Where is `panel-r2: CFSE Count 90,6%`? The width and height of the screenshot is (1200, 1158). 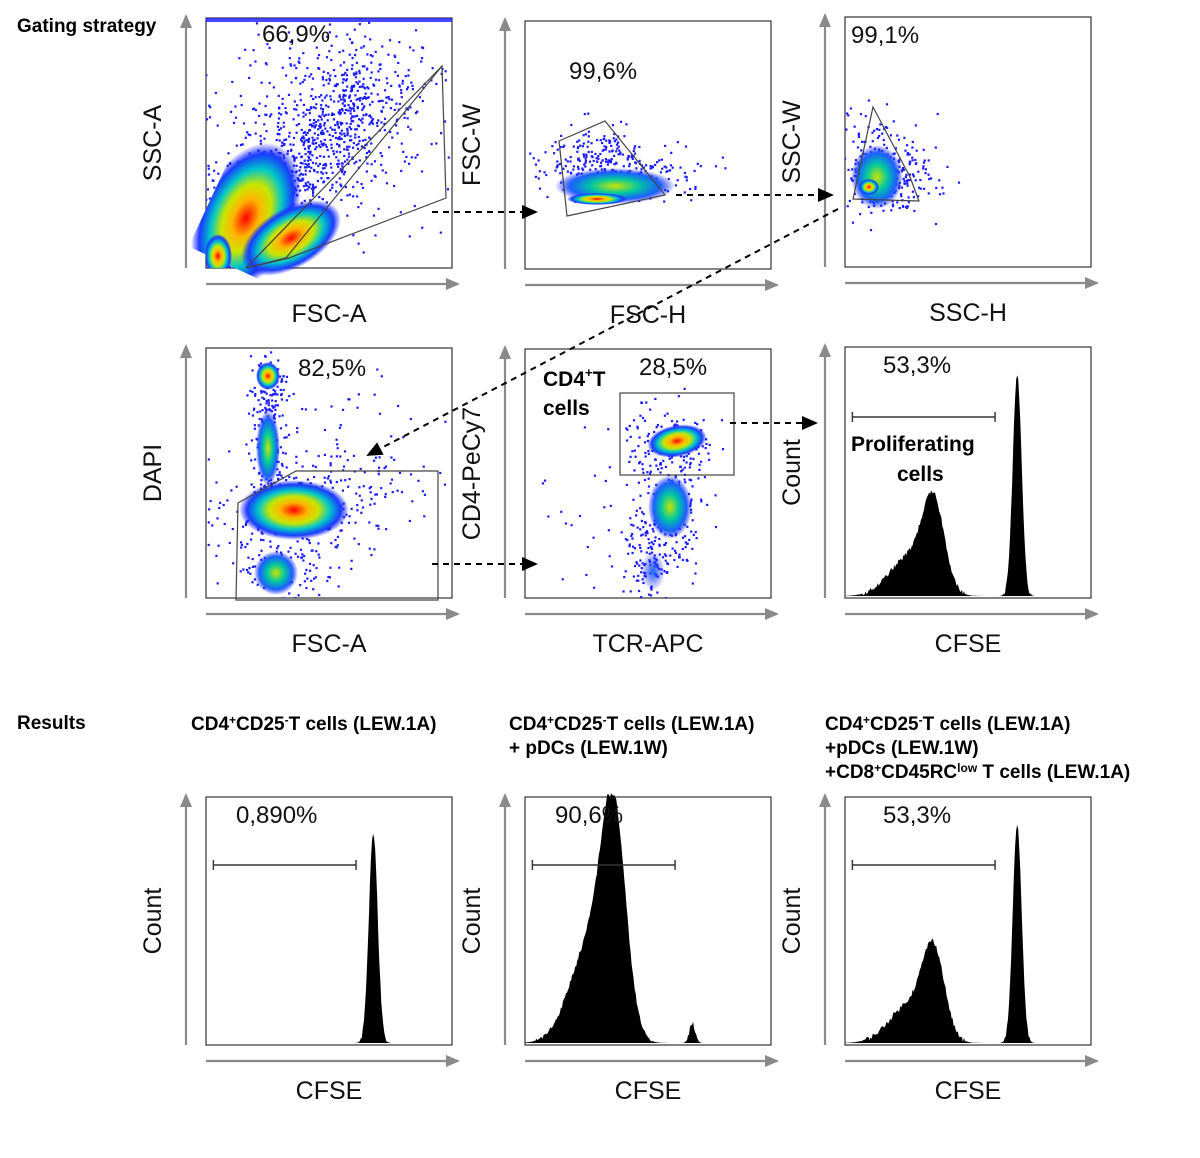 panel-r2: CFSE Count 90,6% is located at coordinates (618, 949).